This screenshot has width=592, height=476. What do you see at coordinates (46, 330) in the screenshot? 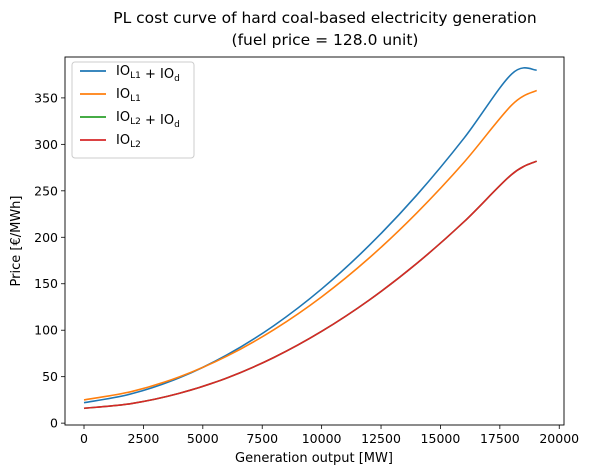
I see `y-tick-label: 100` at bounding box center [46, 330].